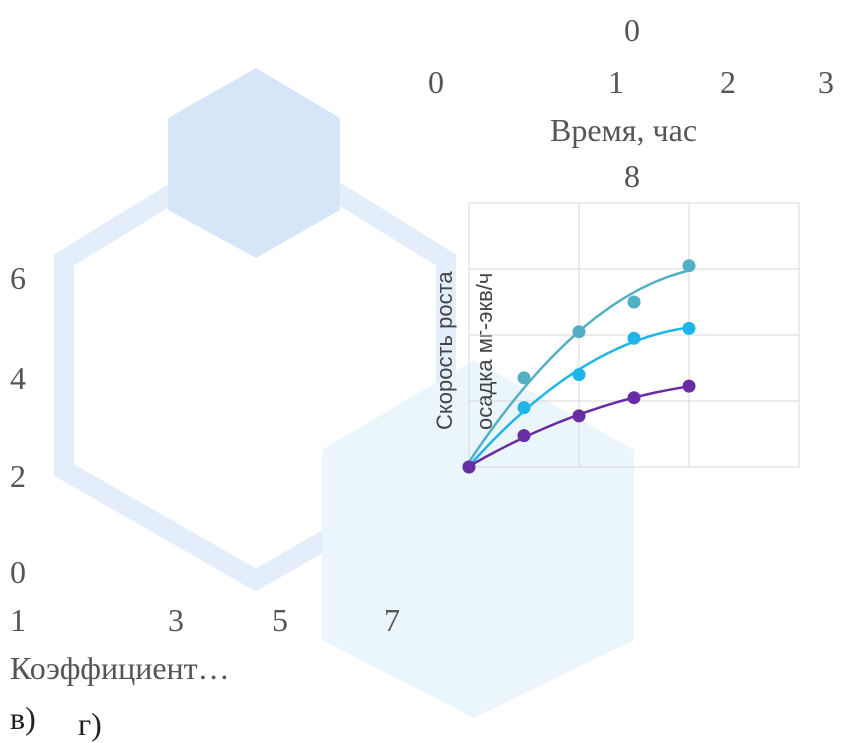  Describe the element at coordinates (579, 366) in the screenshot. I see `chart-series` at that location.